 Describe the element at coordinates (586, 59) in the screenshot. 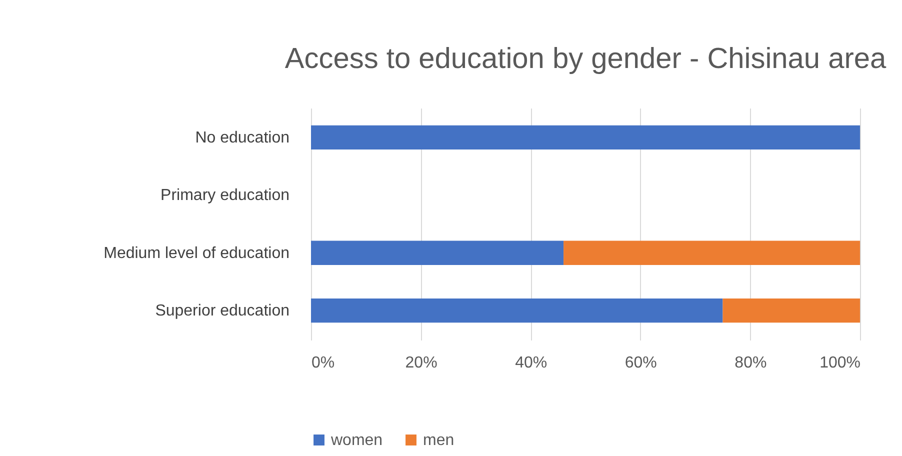

I see `chart-title: Access to education by gender - Chisinau area` at that location.